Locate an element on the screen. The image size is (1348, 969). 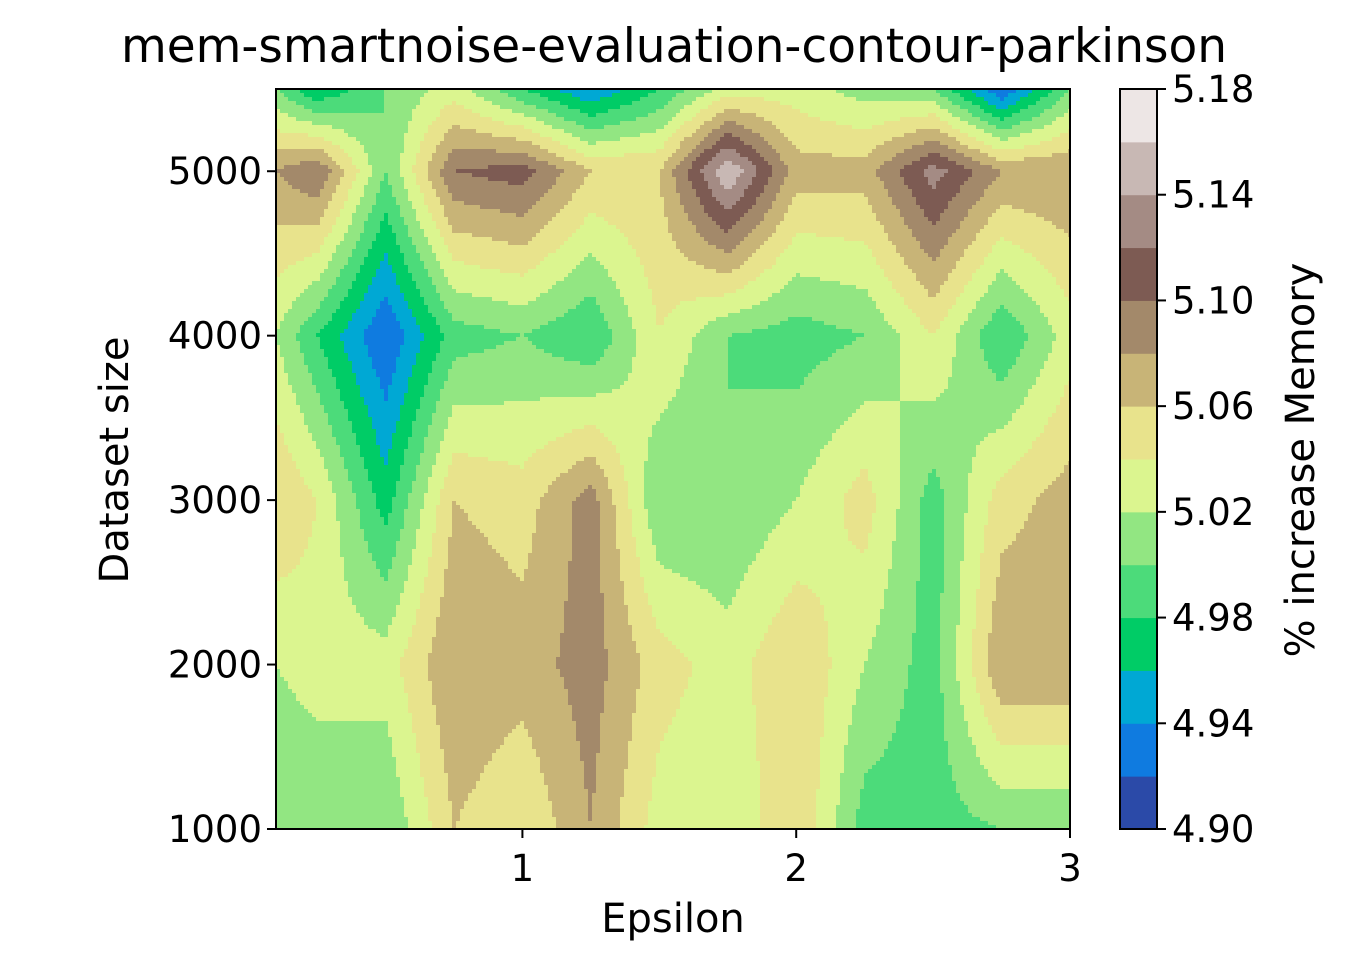
colorbar-tick-label: 5.02 is located at coordinates (1213, 512).